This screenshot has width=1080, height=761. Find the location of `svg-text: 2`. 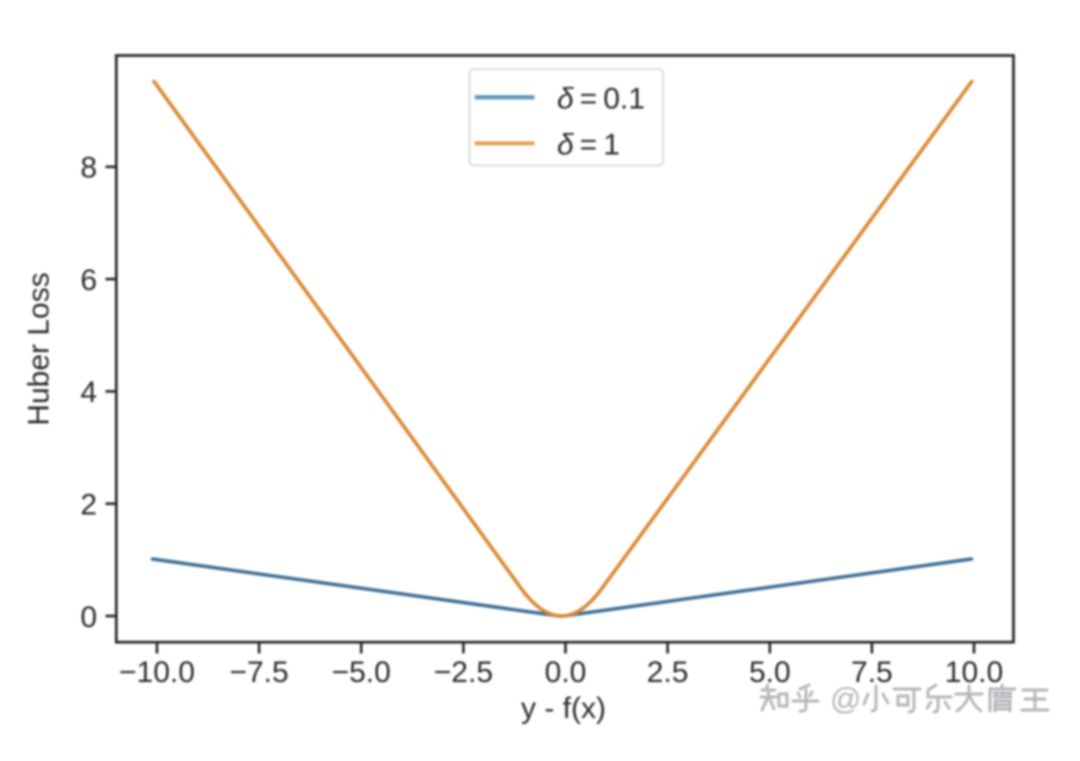

svg-text: 2 is located at coordinates (88, 505).